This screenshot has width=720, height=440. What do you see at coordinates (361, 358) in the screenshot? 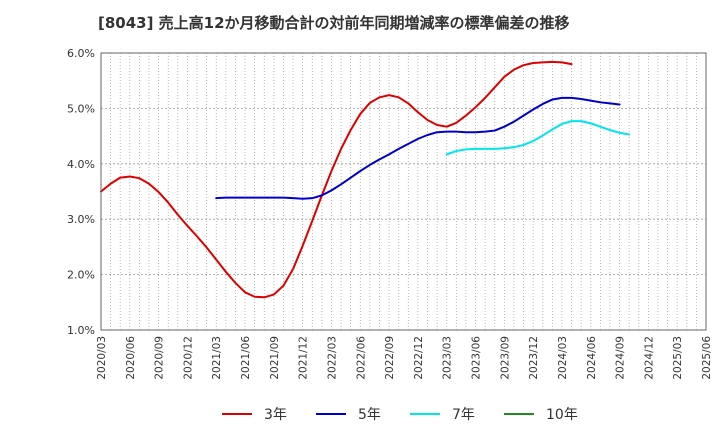
I see `x-tick-label: 2022/06` at bounding box center [361, 358].